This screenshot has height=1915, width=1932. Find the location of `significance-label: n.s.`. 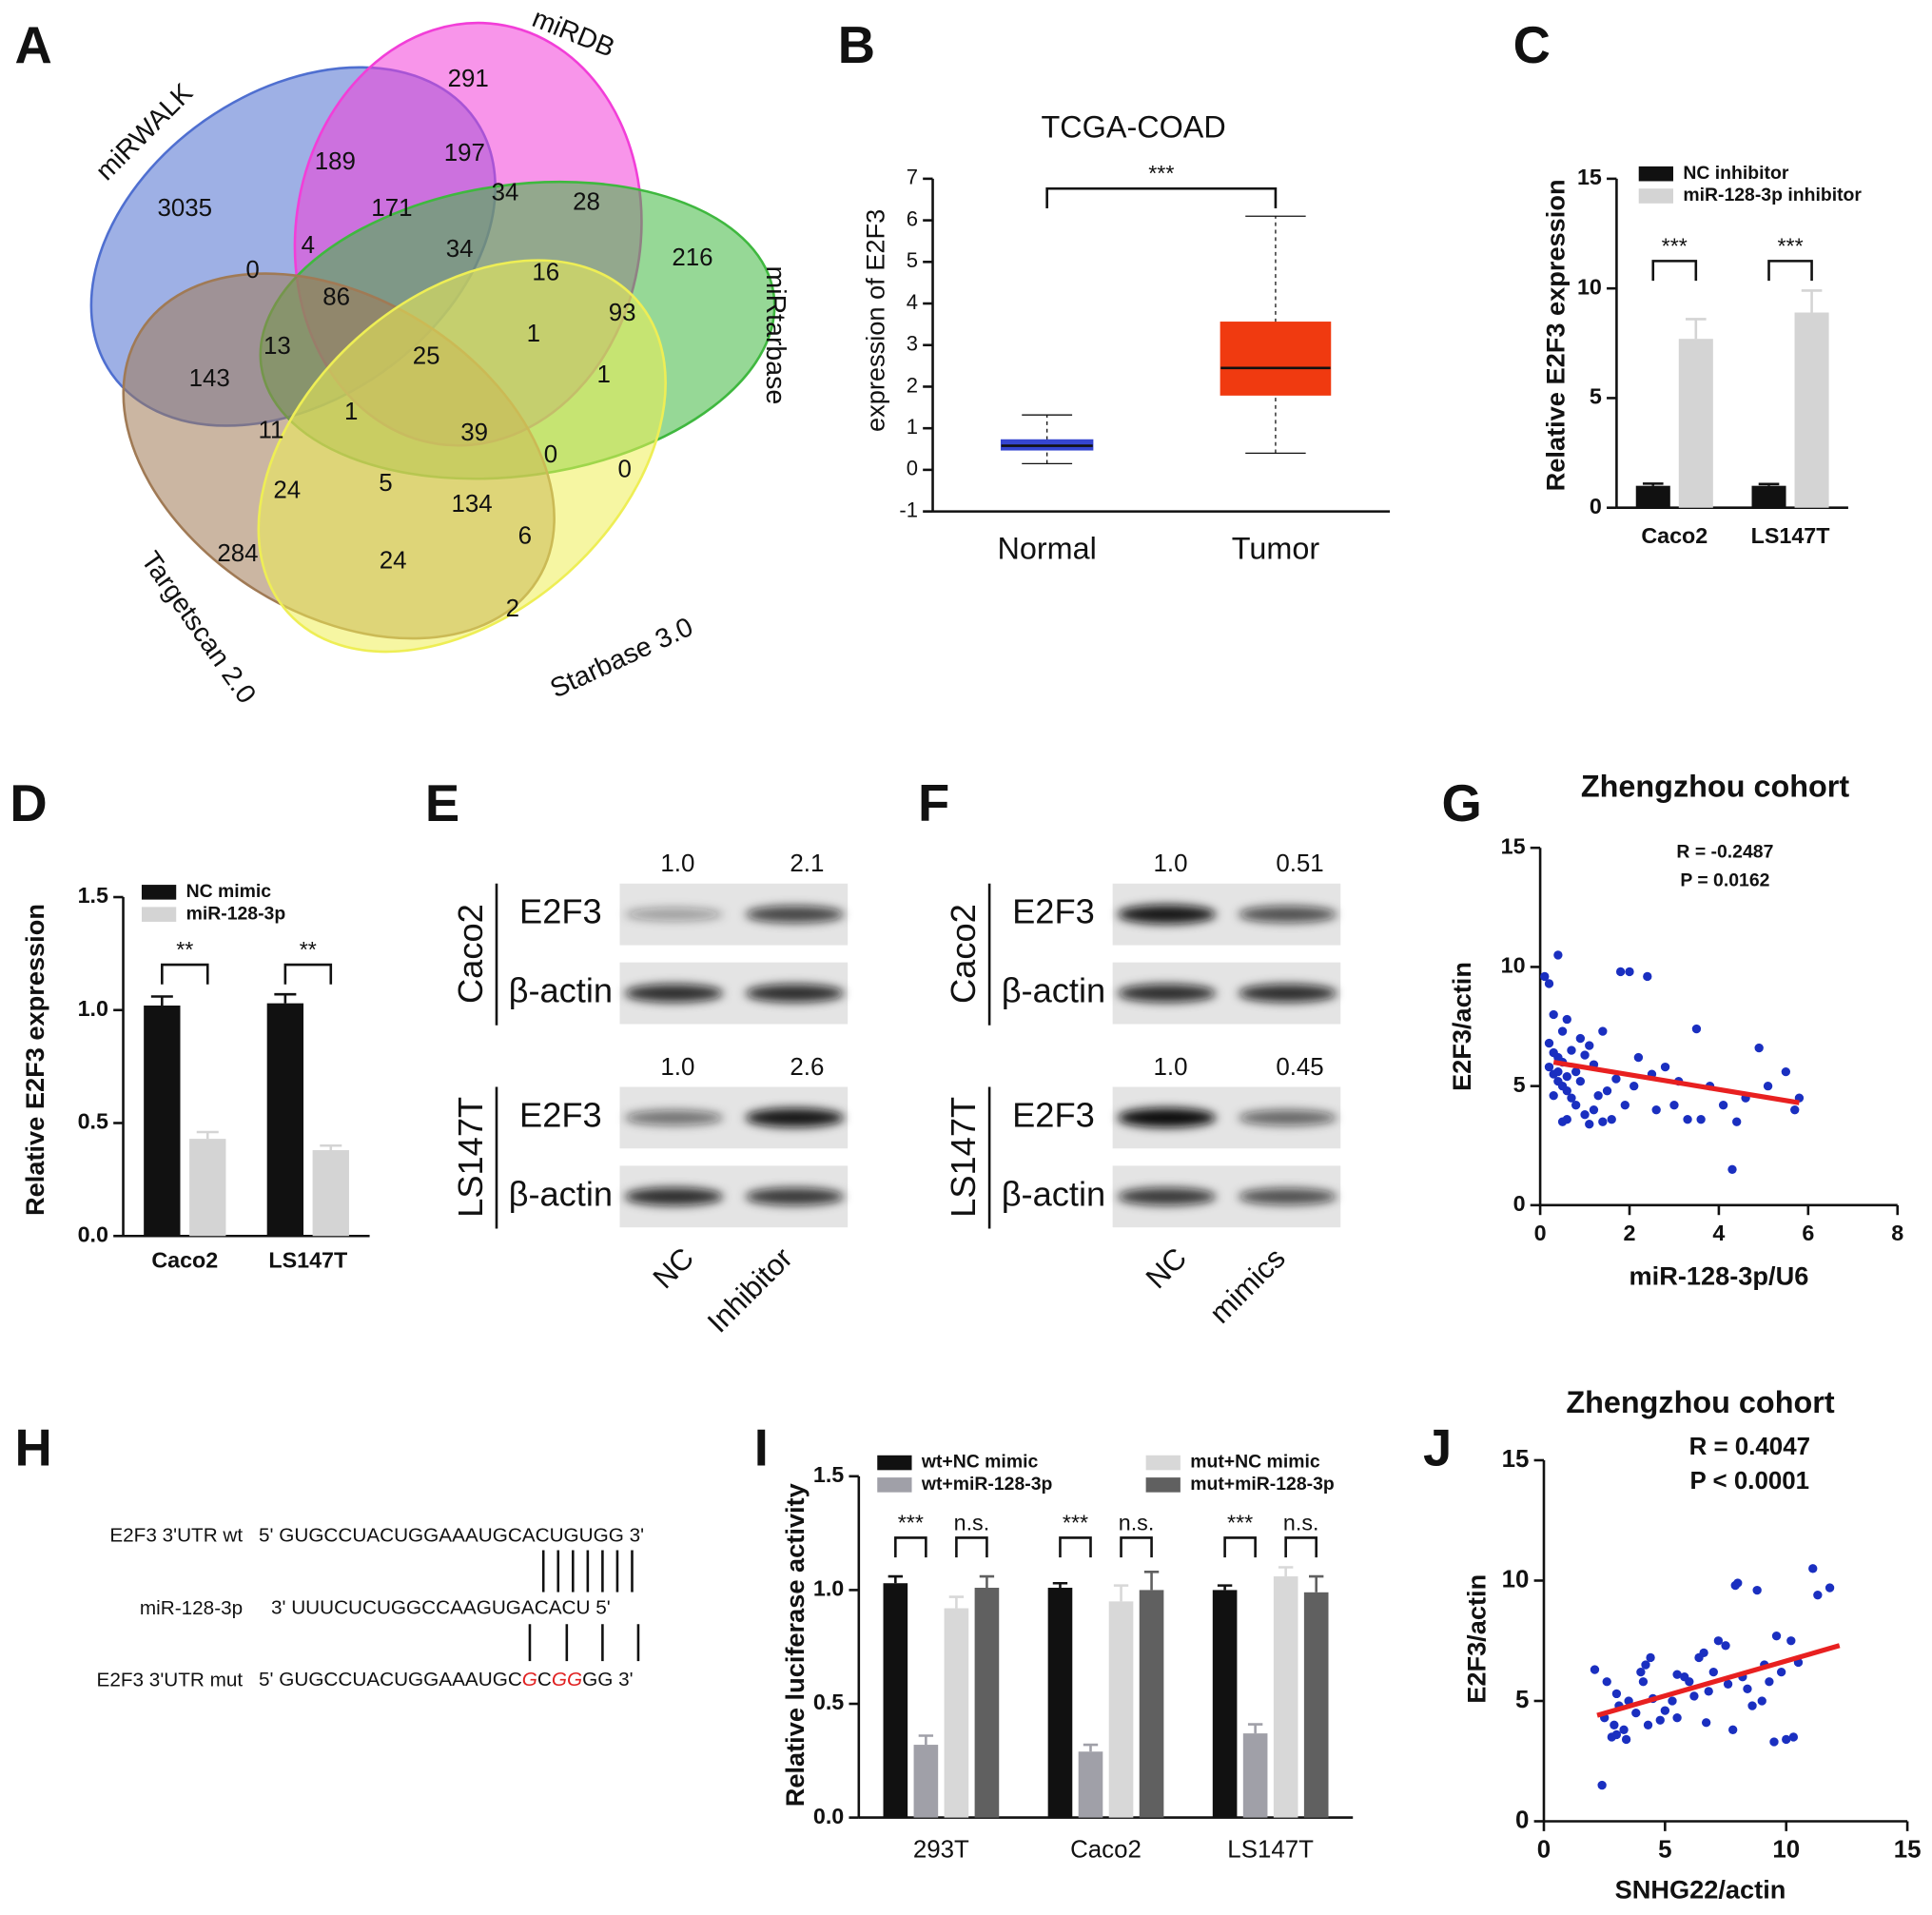

significance-label: n.s. is located at coordinates (1301, 1522).